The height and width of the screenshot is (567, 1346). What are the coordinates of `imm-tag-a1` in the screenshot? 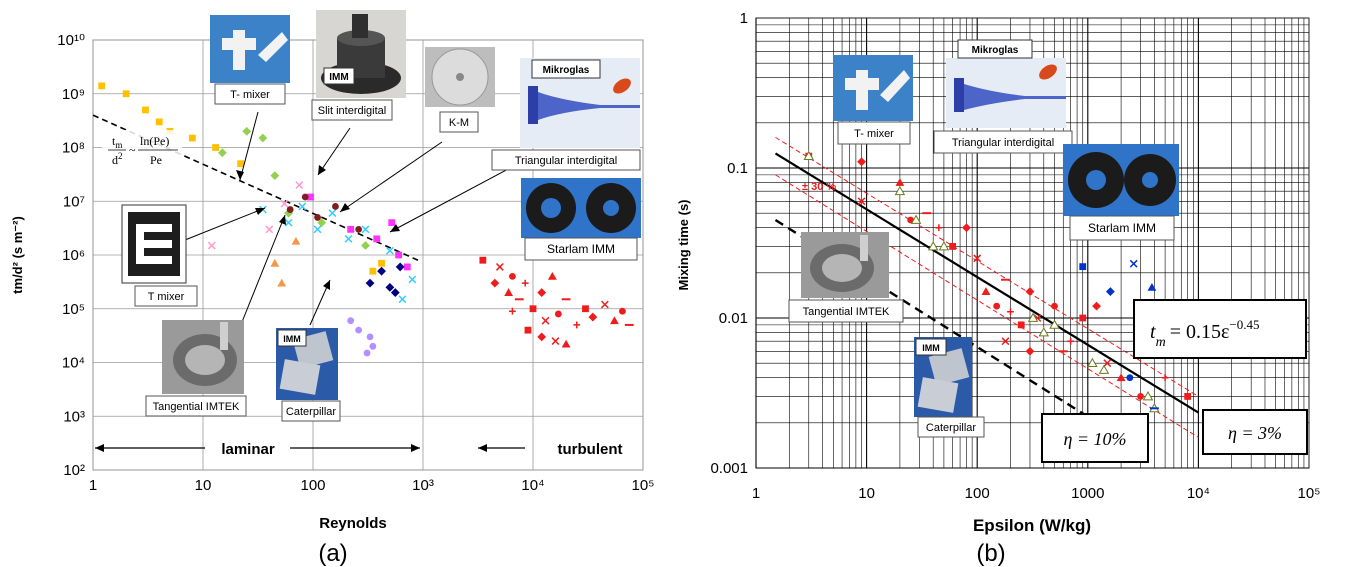 It's located at (339, 76).